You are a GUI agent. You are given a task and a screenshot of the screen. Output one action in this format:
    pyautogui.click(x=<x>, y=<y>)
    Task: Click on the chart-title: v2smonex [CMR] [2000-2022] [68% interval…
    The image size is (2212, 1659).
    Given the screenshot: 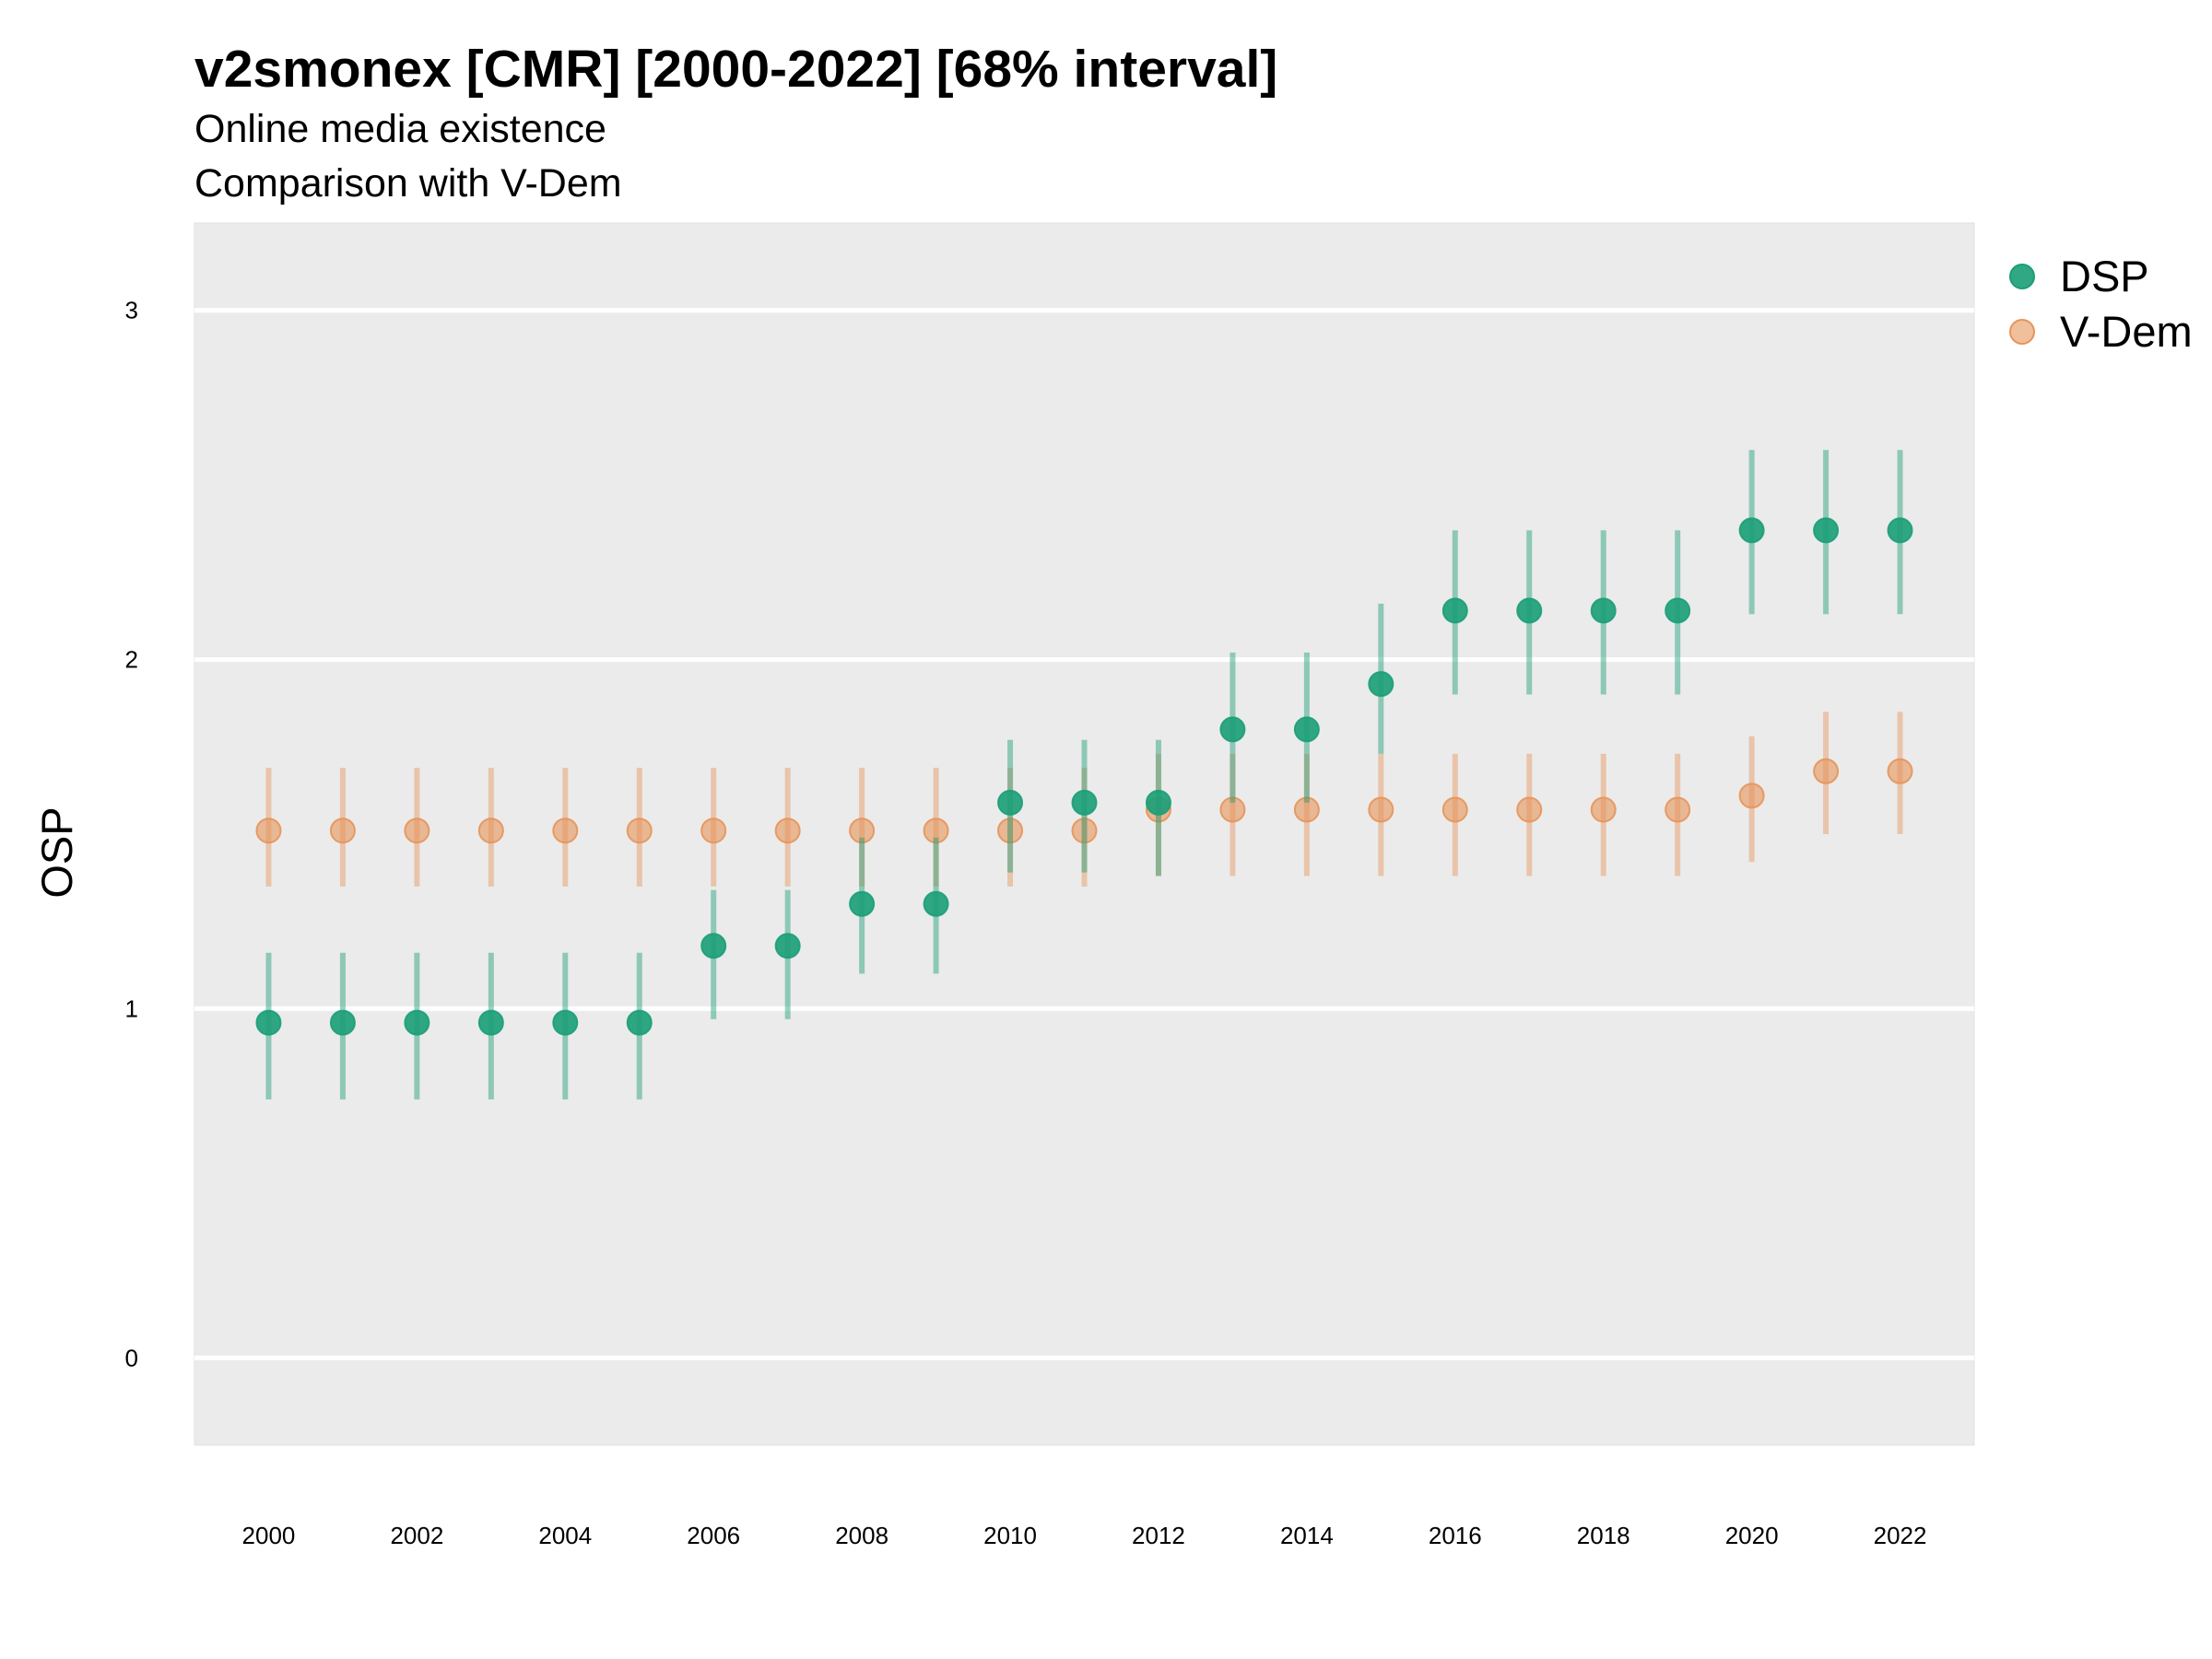 What is the action you would take?
    pyautogui.click(x=735, y=69)
    